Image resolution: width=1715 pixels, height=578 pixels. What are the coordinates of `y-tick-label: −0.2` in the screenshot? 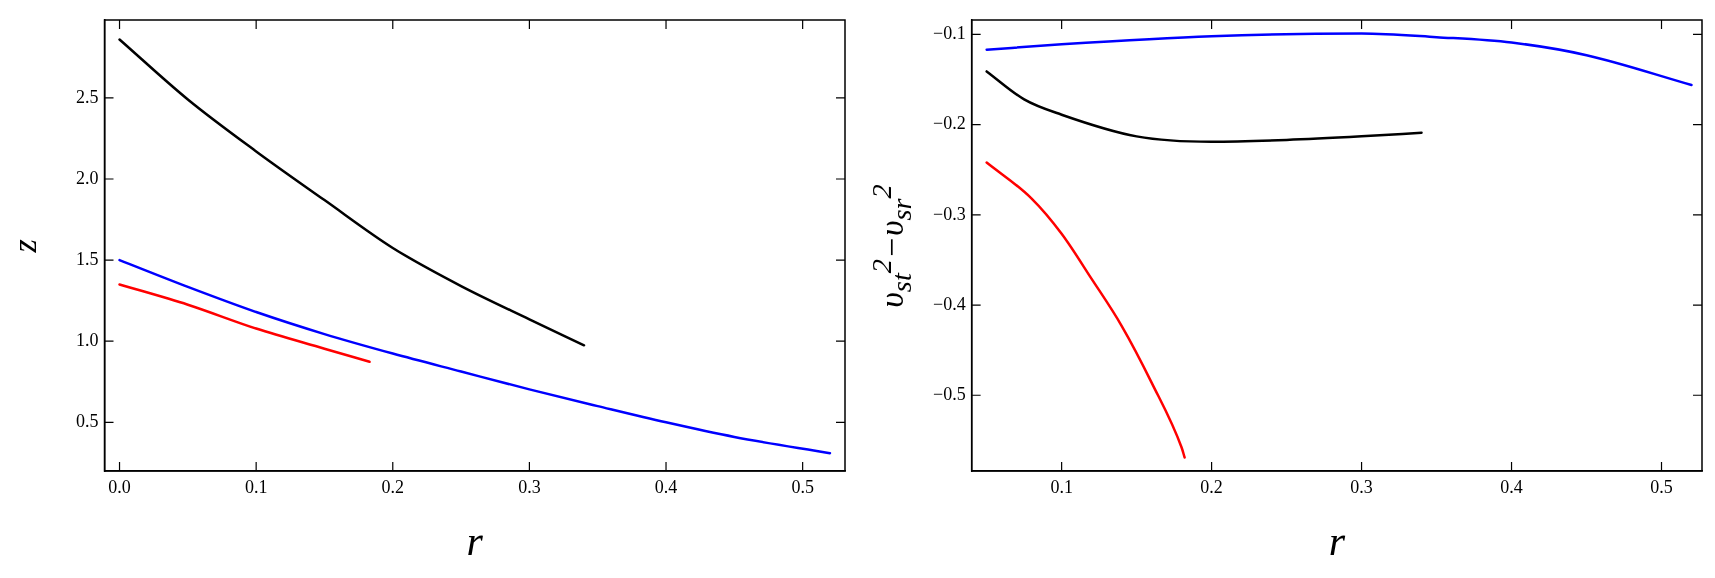 It's located at (949, 123).